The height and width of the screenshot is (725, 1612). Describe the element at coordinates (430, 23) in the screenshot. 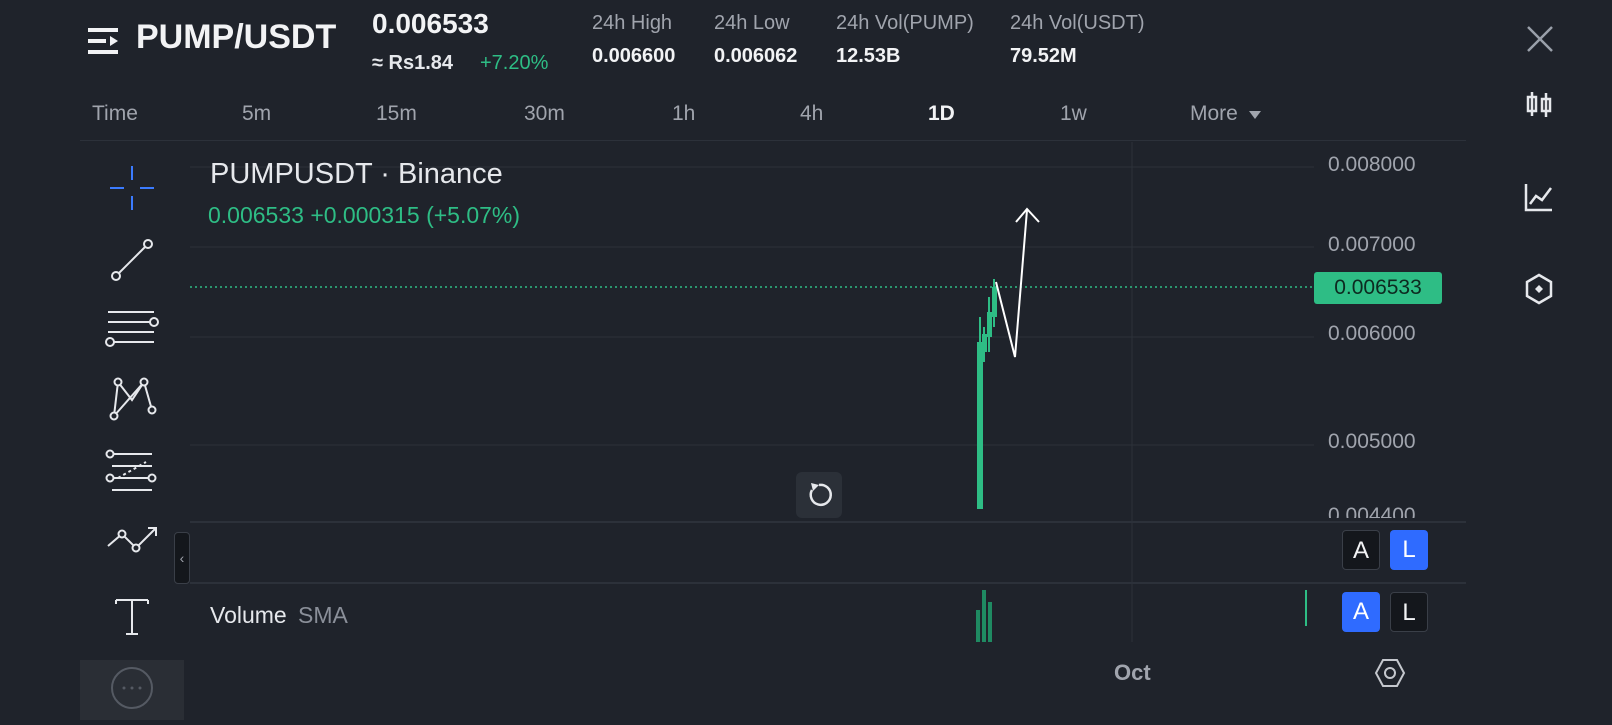

I see `last-price: 0.006533` at that location.